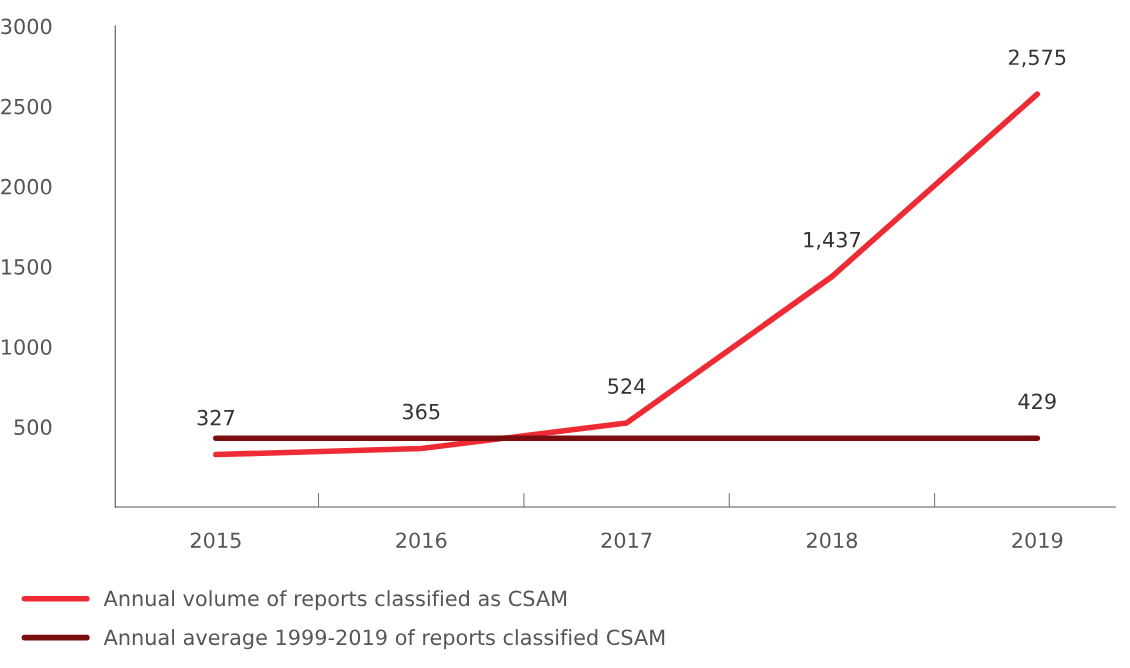  I want to click on x-tick-label: 2017, so click(626, 540).